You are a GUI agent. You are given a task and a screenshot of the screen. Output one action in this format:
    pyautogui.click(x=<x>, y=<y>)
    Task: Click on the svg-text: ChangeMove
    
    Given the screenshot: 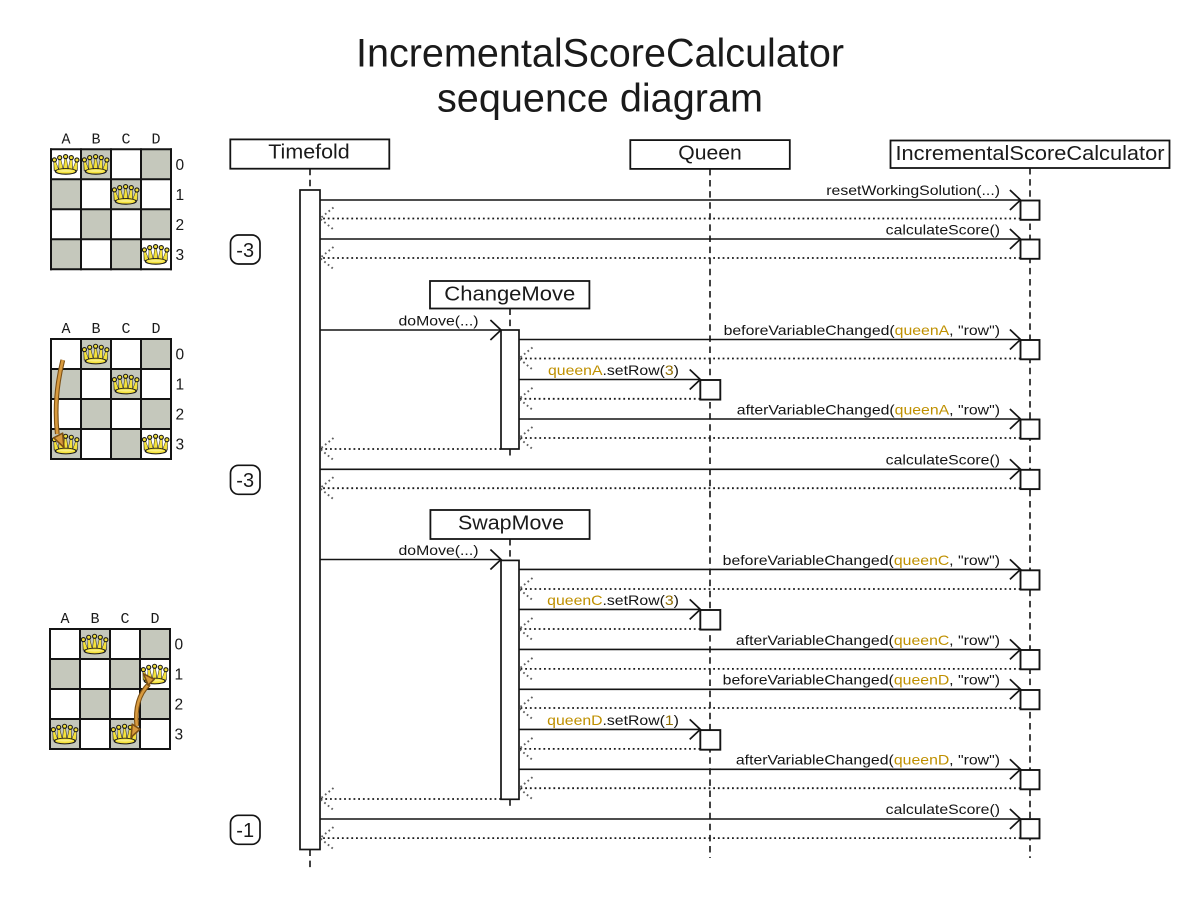 What is the action you would take?
    pyautogui.click(x=509, y=293)
    